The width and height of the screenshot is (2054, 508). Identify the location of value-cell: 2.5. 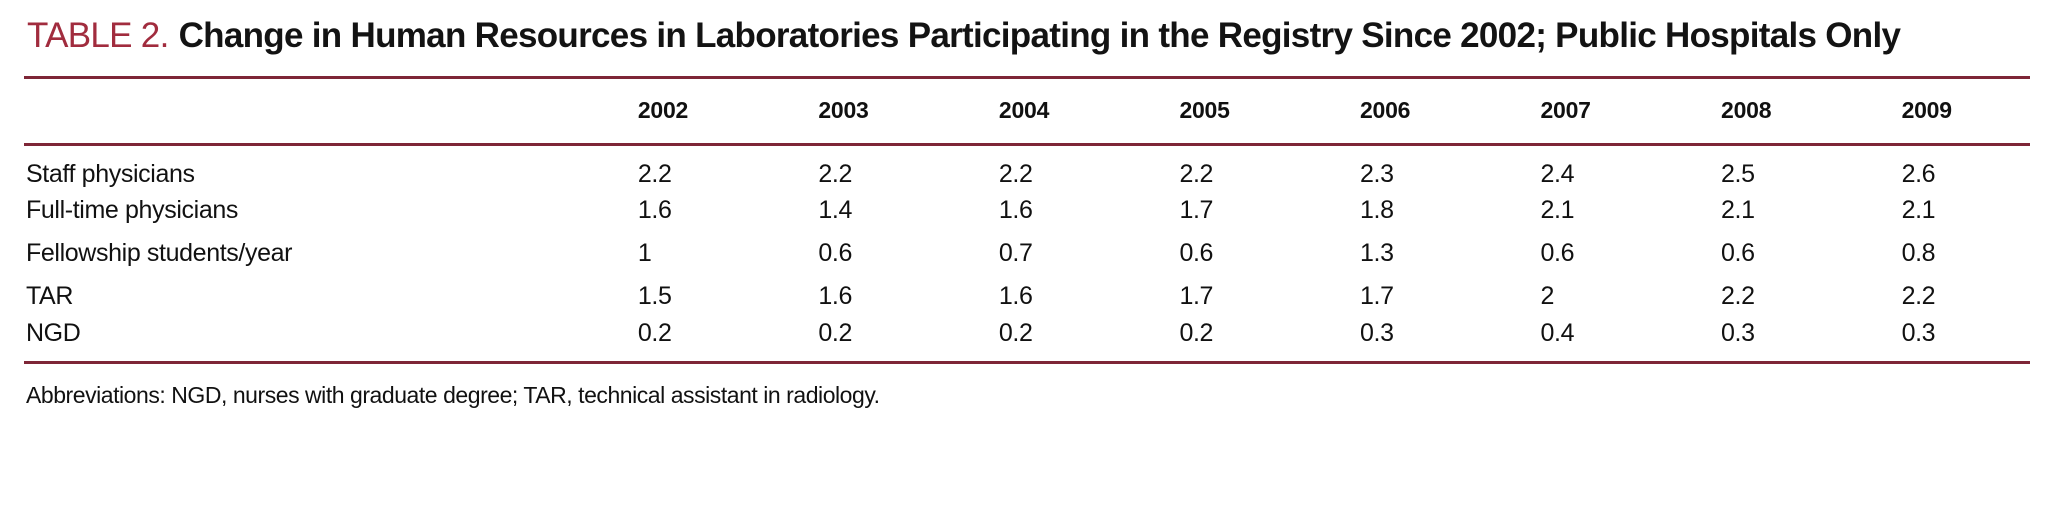
(1738, 173).